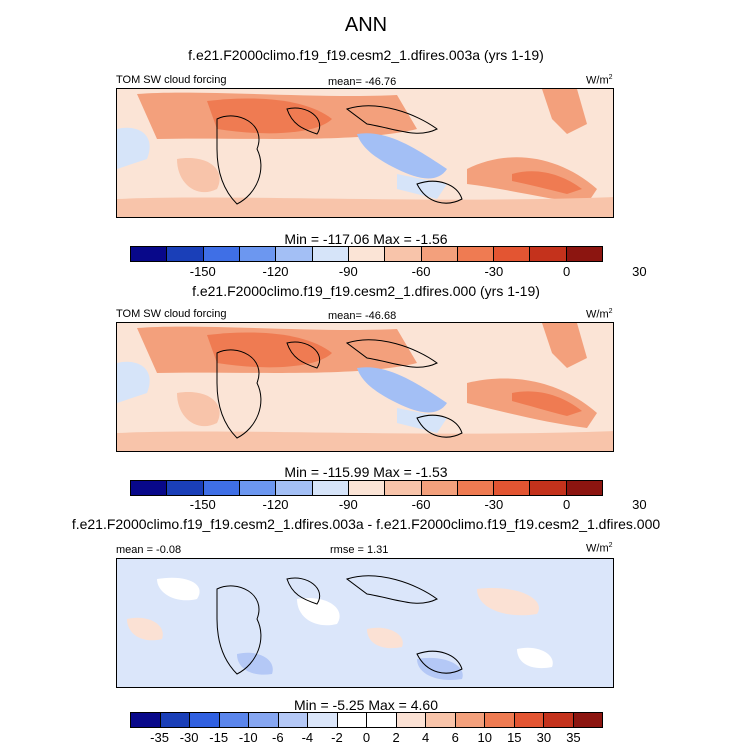 Image resolution: width=732 pixels, height=748 pixels. Describe the element at coordinates (365, 623) in the screenshot. I see `panel-3-map` at that location.